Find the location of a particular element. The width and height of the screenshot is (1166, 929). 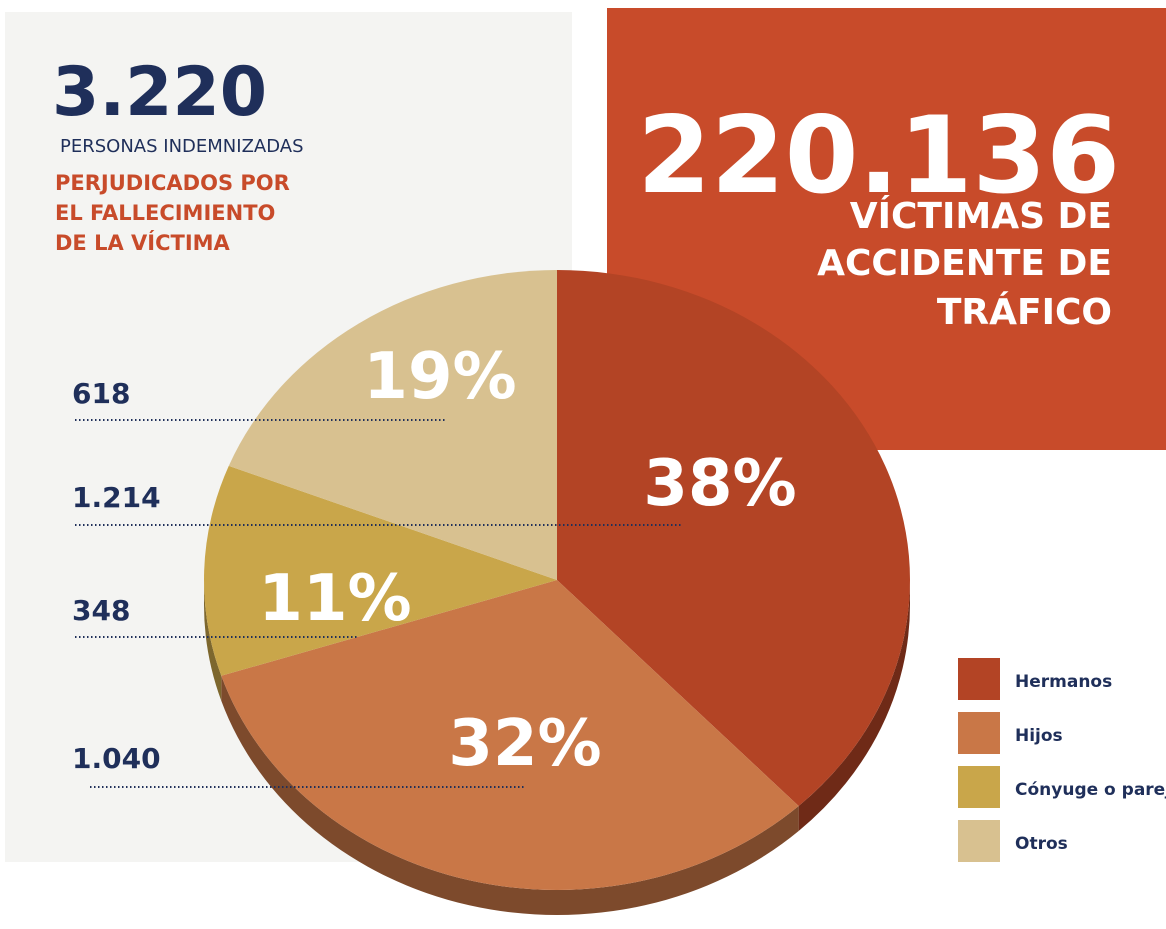

data-label: 32% is located at coordinates (524, 744).